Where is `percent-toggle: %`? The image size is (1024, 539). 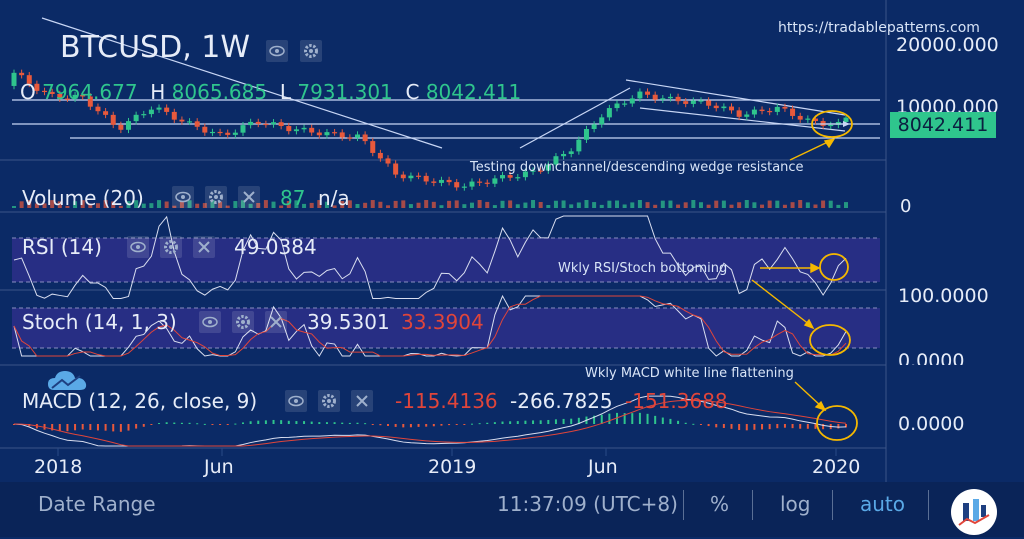 percent-toggle: % is located at coordinates (720, 504).